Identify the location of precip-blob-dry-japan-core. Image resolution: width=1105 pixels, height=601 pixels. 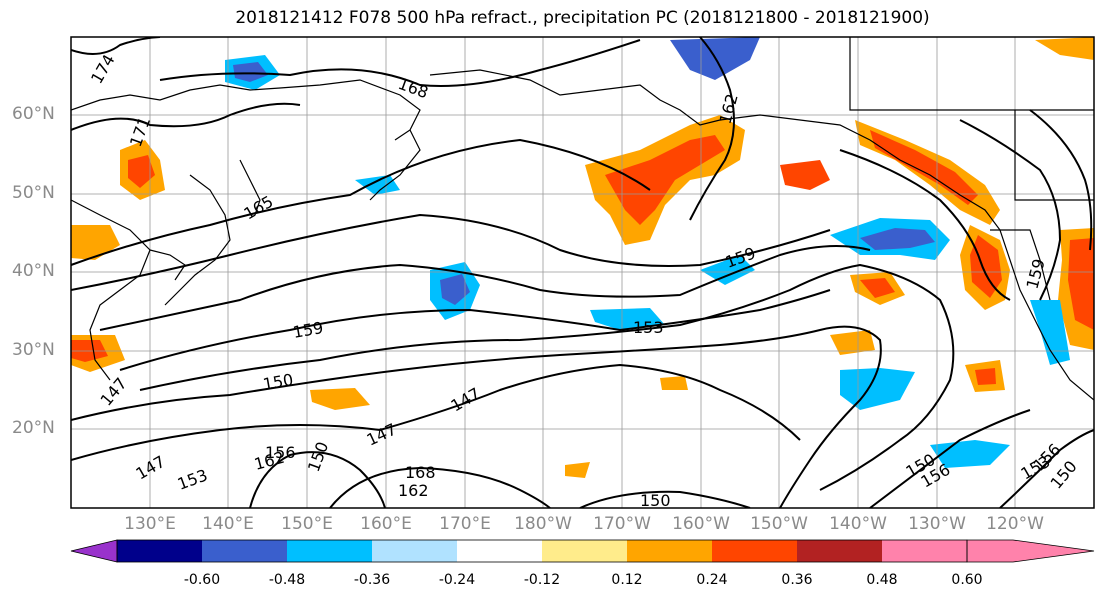
(250, 72).